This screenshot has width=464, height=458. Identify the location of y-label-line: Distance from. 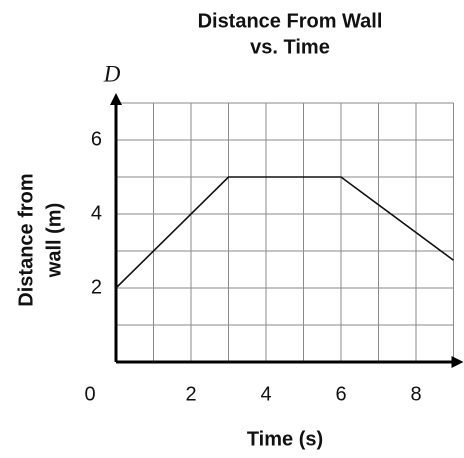
(26, 239).